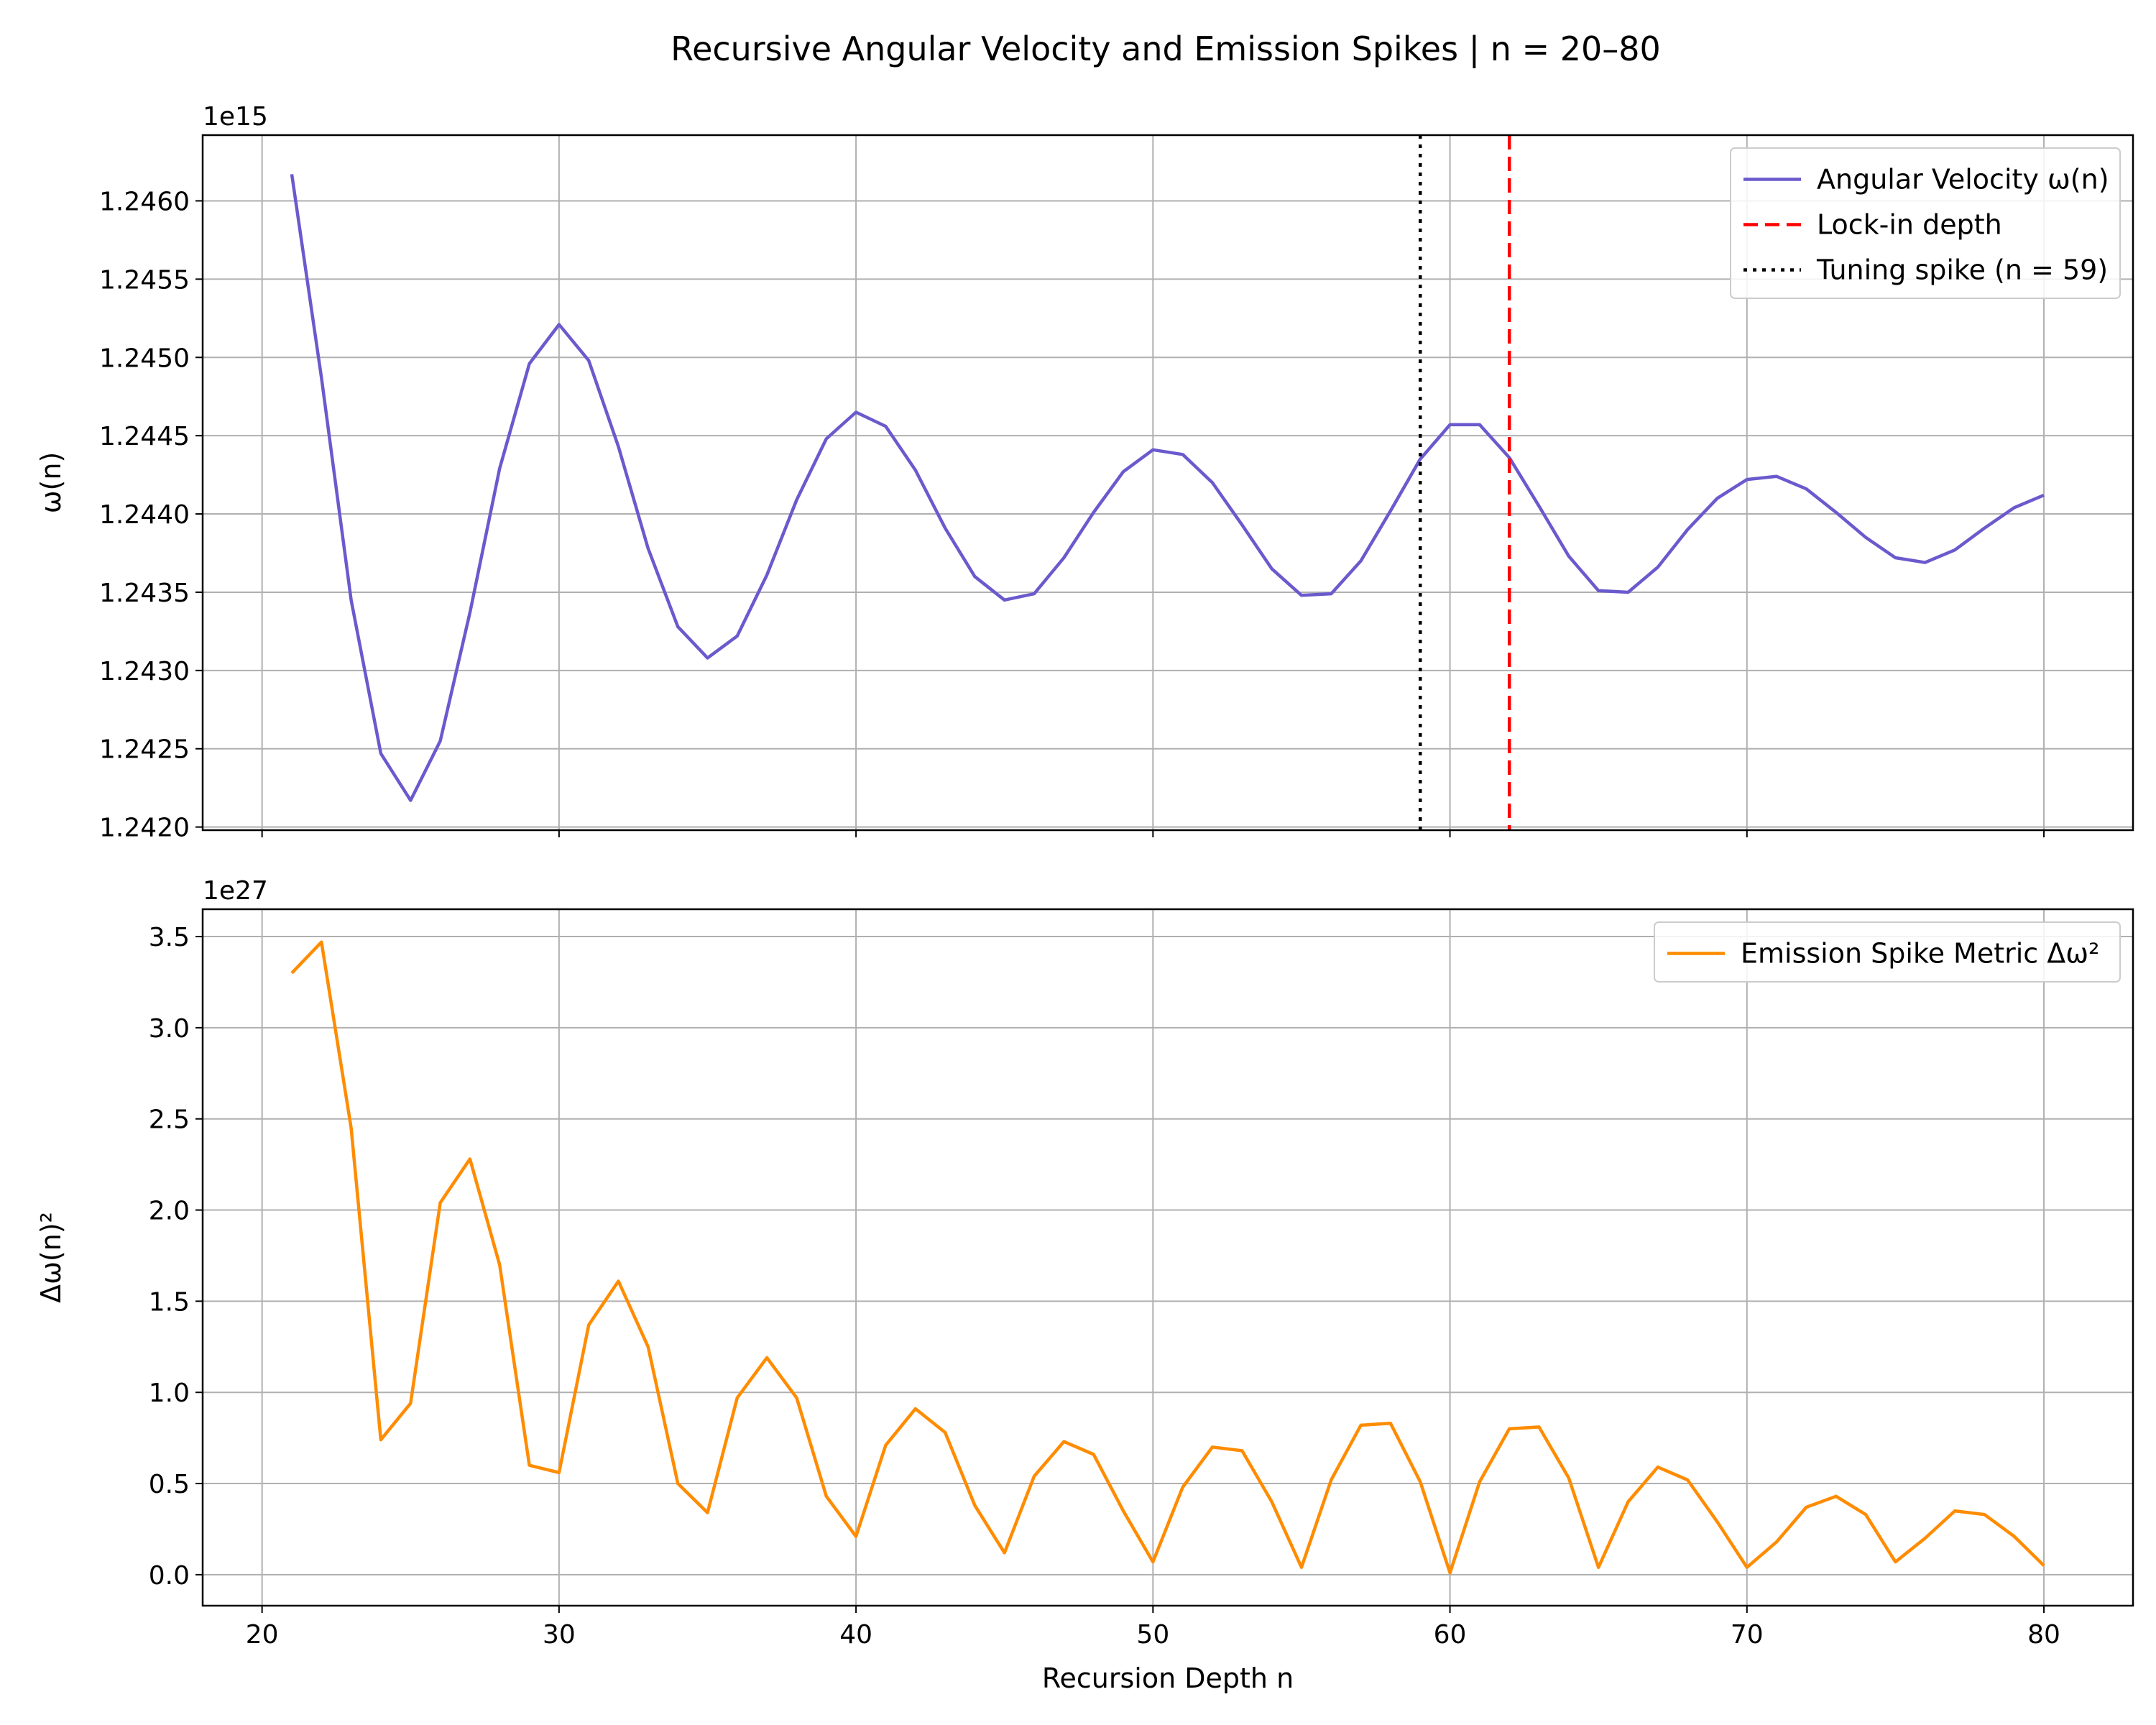 The image size is (2156, 1725). I want to click on y-tick-label: 1.0, so click(169, 1393).